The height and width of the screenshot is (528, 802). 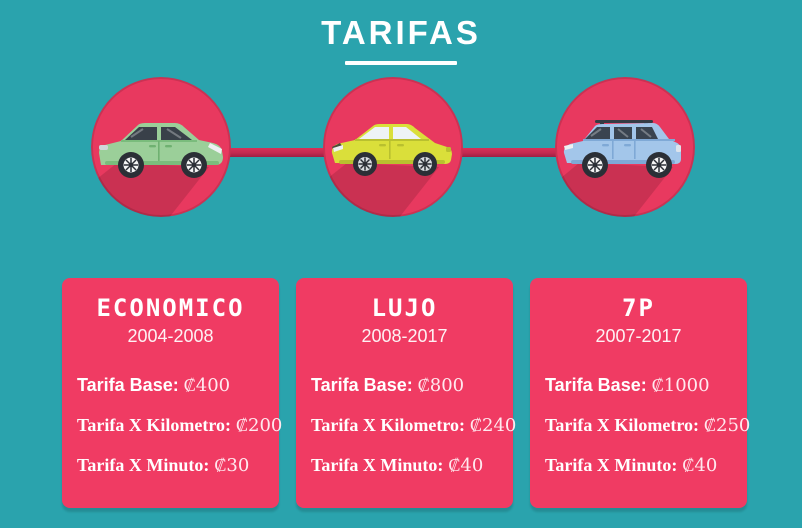 I want to click on card-years: 2004-2008, so click(x=170, y=336).